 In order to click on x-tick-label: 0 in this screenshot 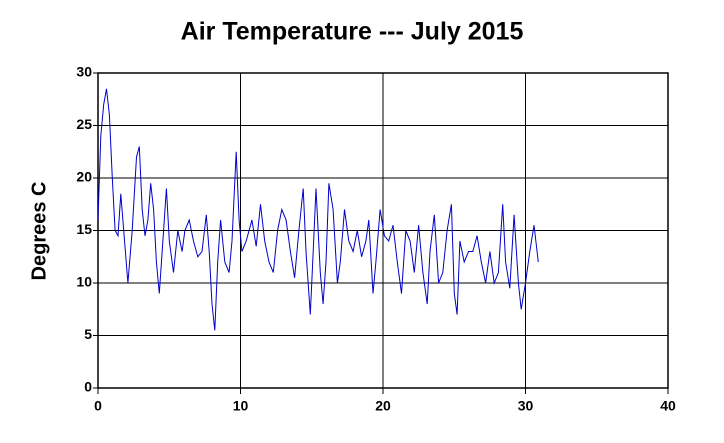, I will do `click(98, 406)`.